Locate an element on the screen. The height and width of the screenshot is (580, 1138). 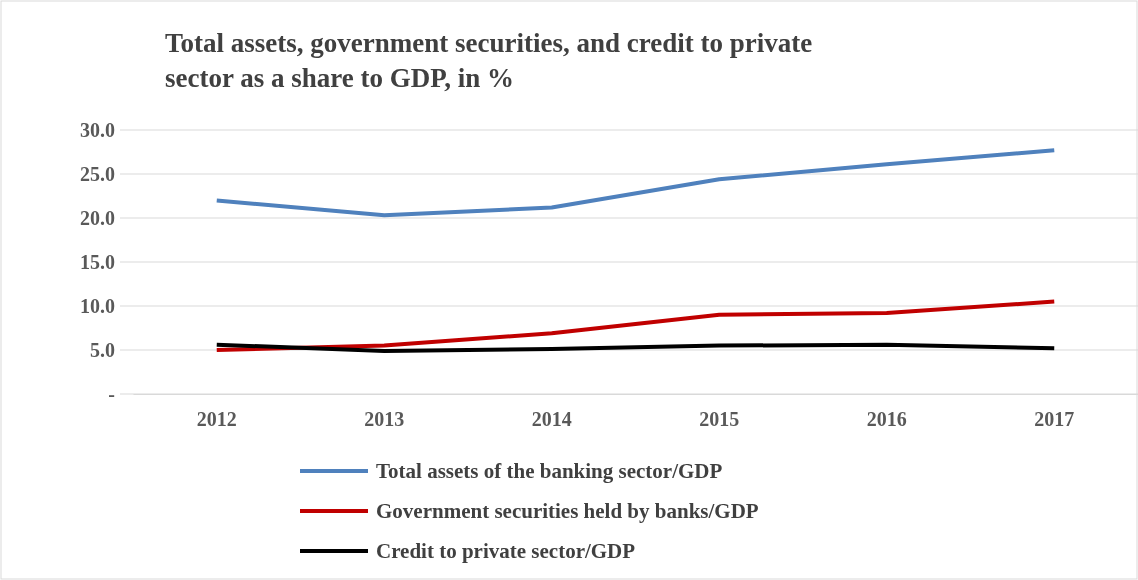
chart-title: Total assets, government securities, and credit to private sector as a share to GDP, in % is located at coordinates (489, 60).